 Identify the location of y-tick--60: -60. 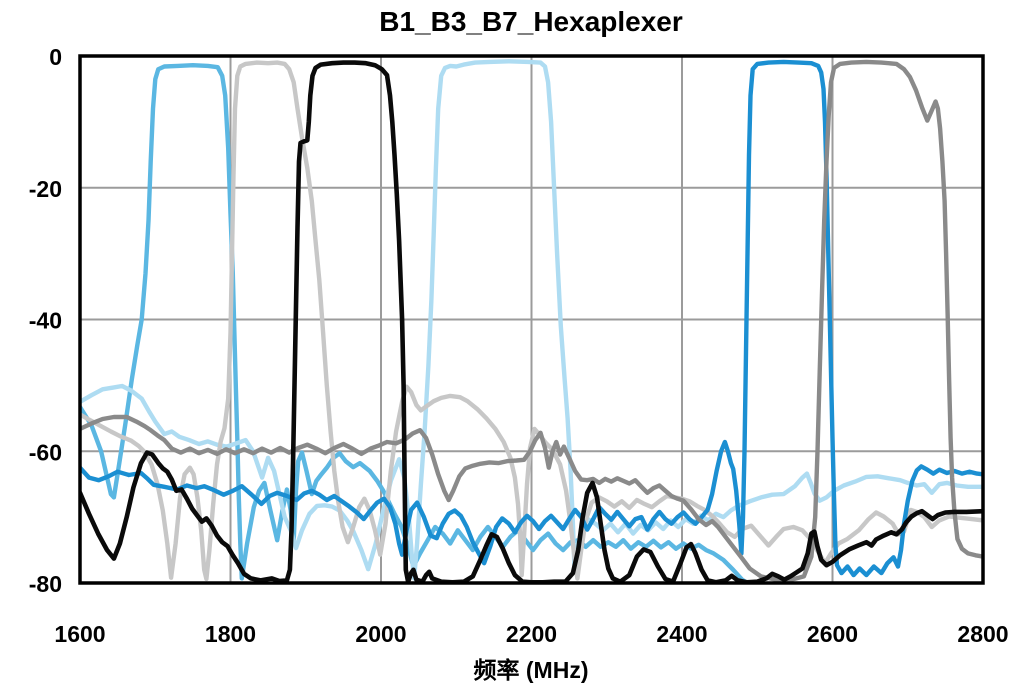
(45, 452).